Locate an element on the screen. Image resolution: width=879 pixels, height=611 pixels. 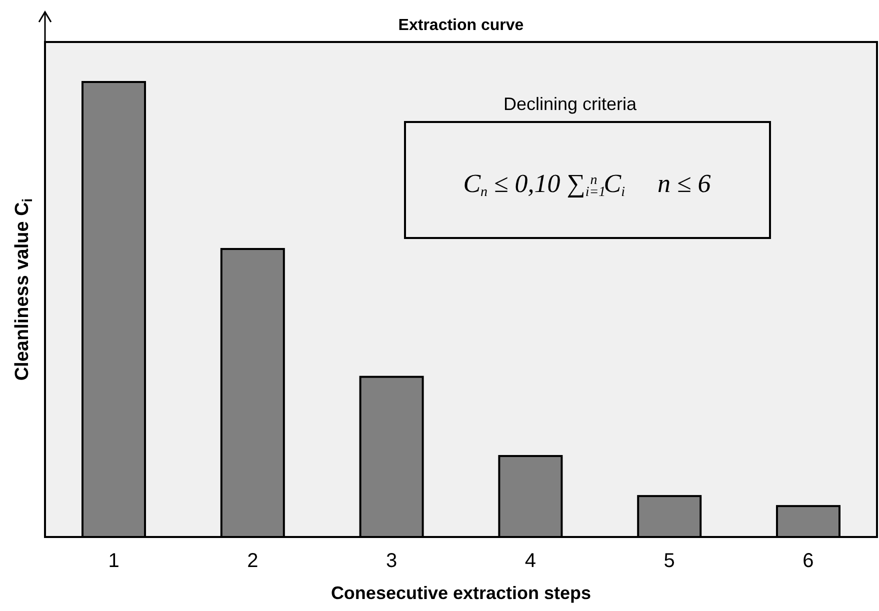
x-tick-label: 4 is located at coordinates (530, 561).